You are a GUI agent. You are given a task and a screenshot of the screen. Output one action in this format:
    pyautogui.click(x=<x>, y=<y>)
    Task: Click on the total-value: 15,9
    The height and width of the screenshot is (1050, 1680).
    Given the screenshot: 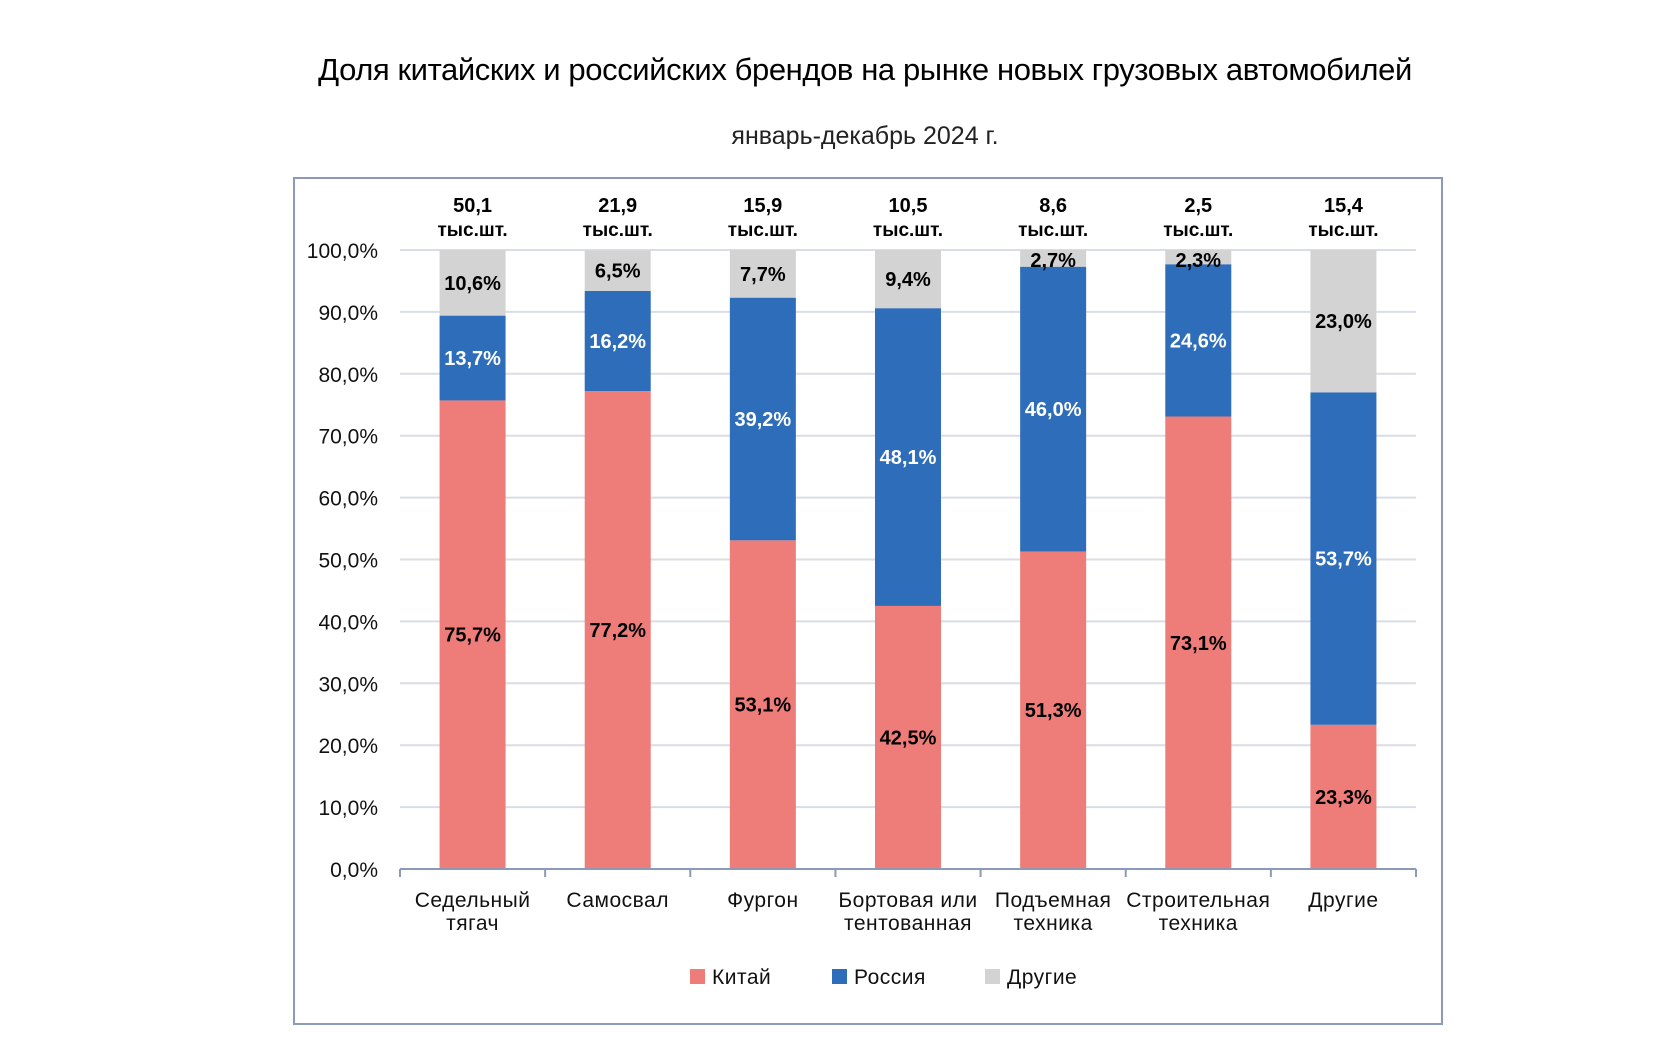 What is the action you would take?
    pyautogui.click(x=762, y=206)
    